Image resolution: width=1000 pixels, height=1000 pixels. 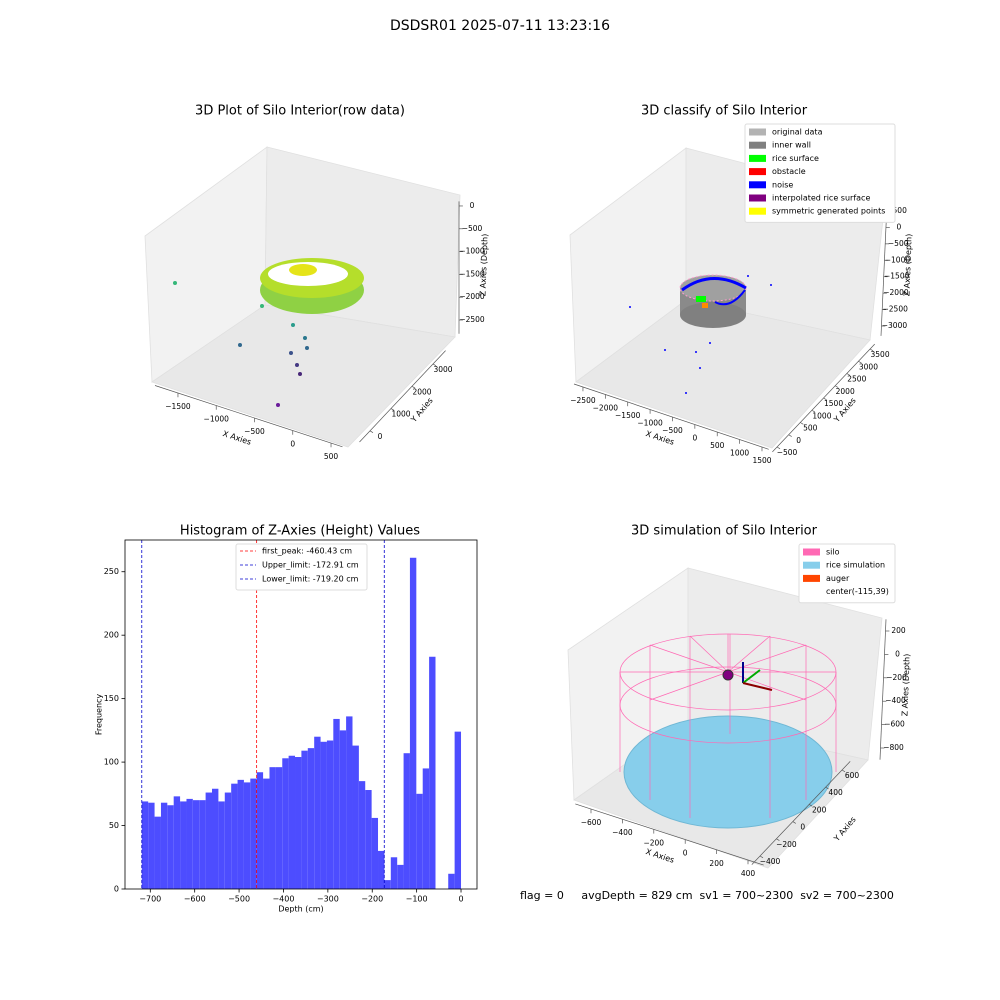 I want to click on x-tick-label: −300, so click(x=328, y=899).